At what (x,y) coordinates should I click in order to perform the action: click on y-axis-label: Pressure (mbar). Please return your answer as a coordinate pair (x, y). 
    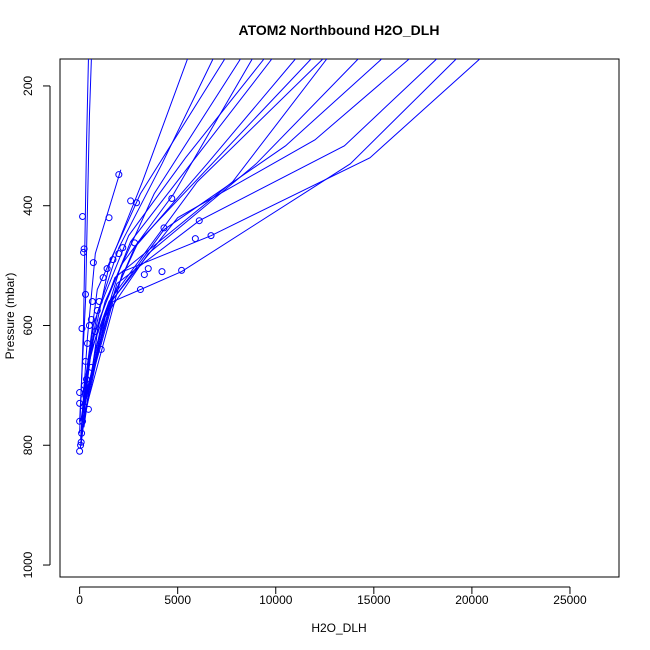
    Looking at the image, I should click on (10, 316).